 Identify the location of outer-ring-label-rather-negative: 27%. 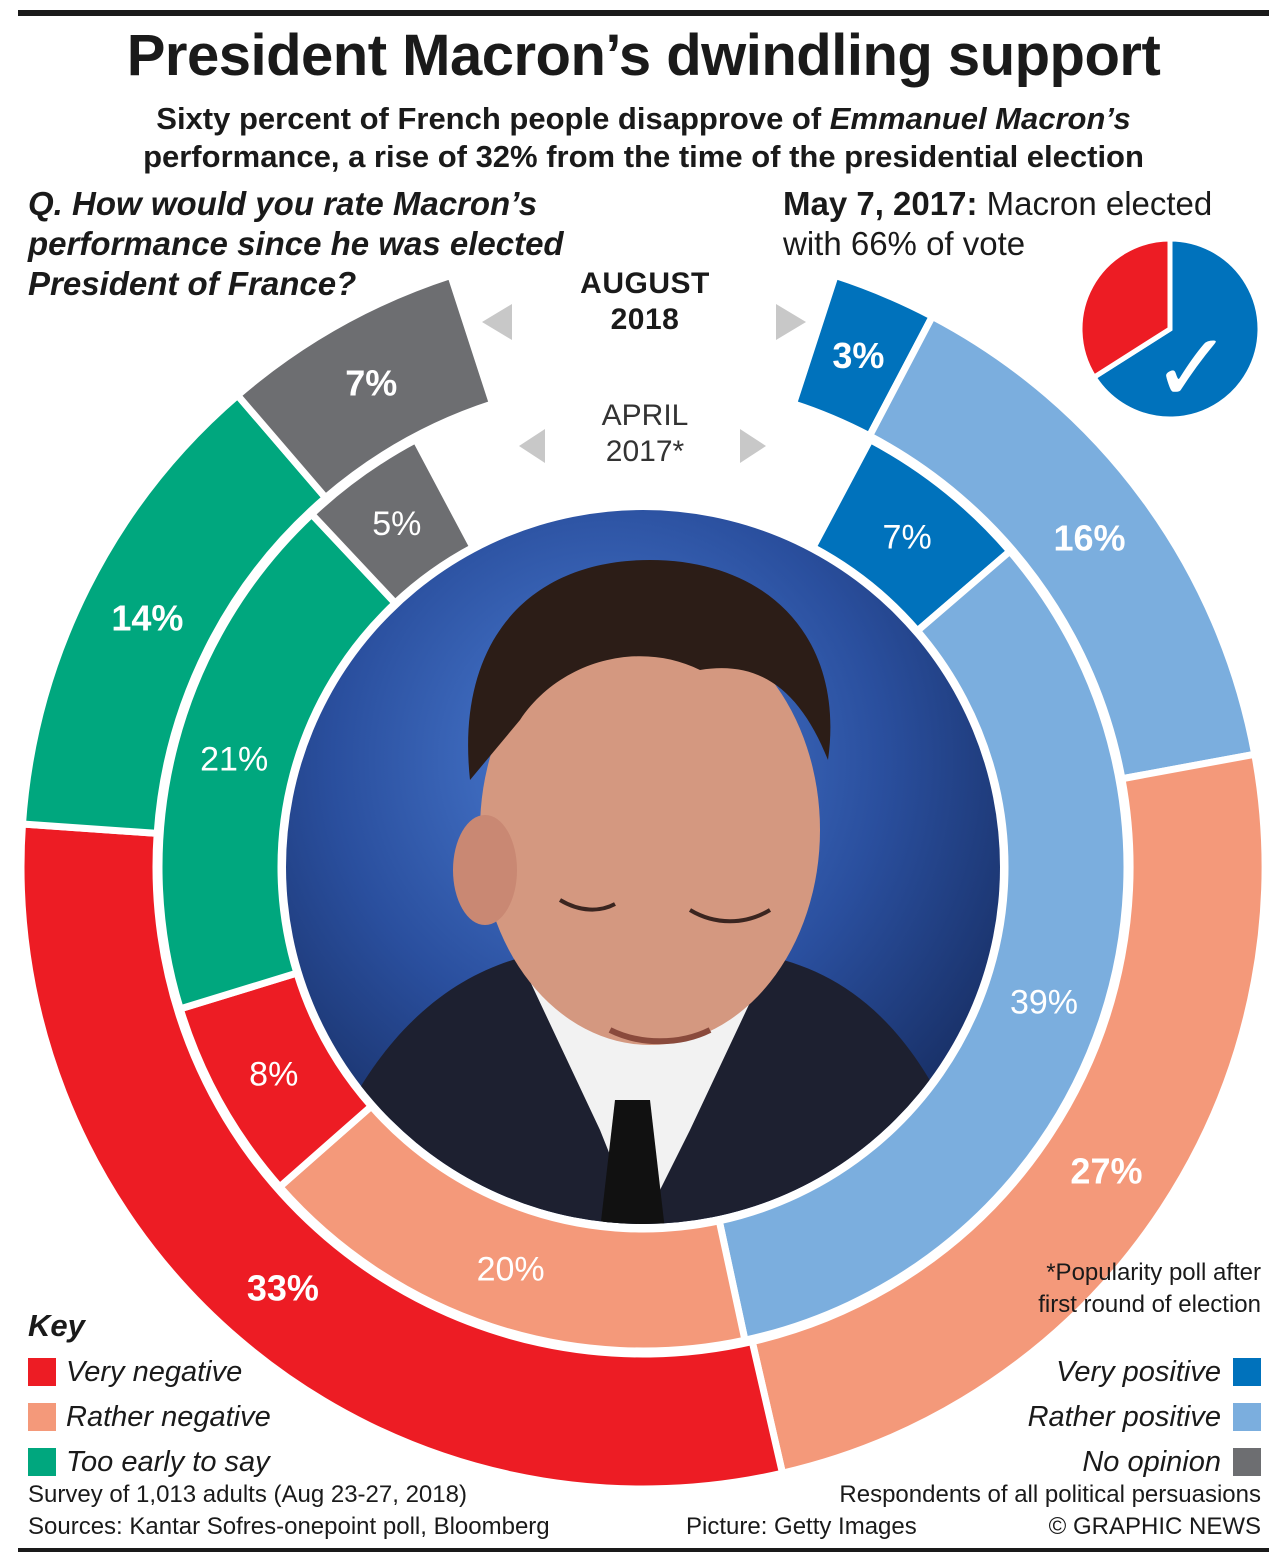
(1106, 1170).